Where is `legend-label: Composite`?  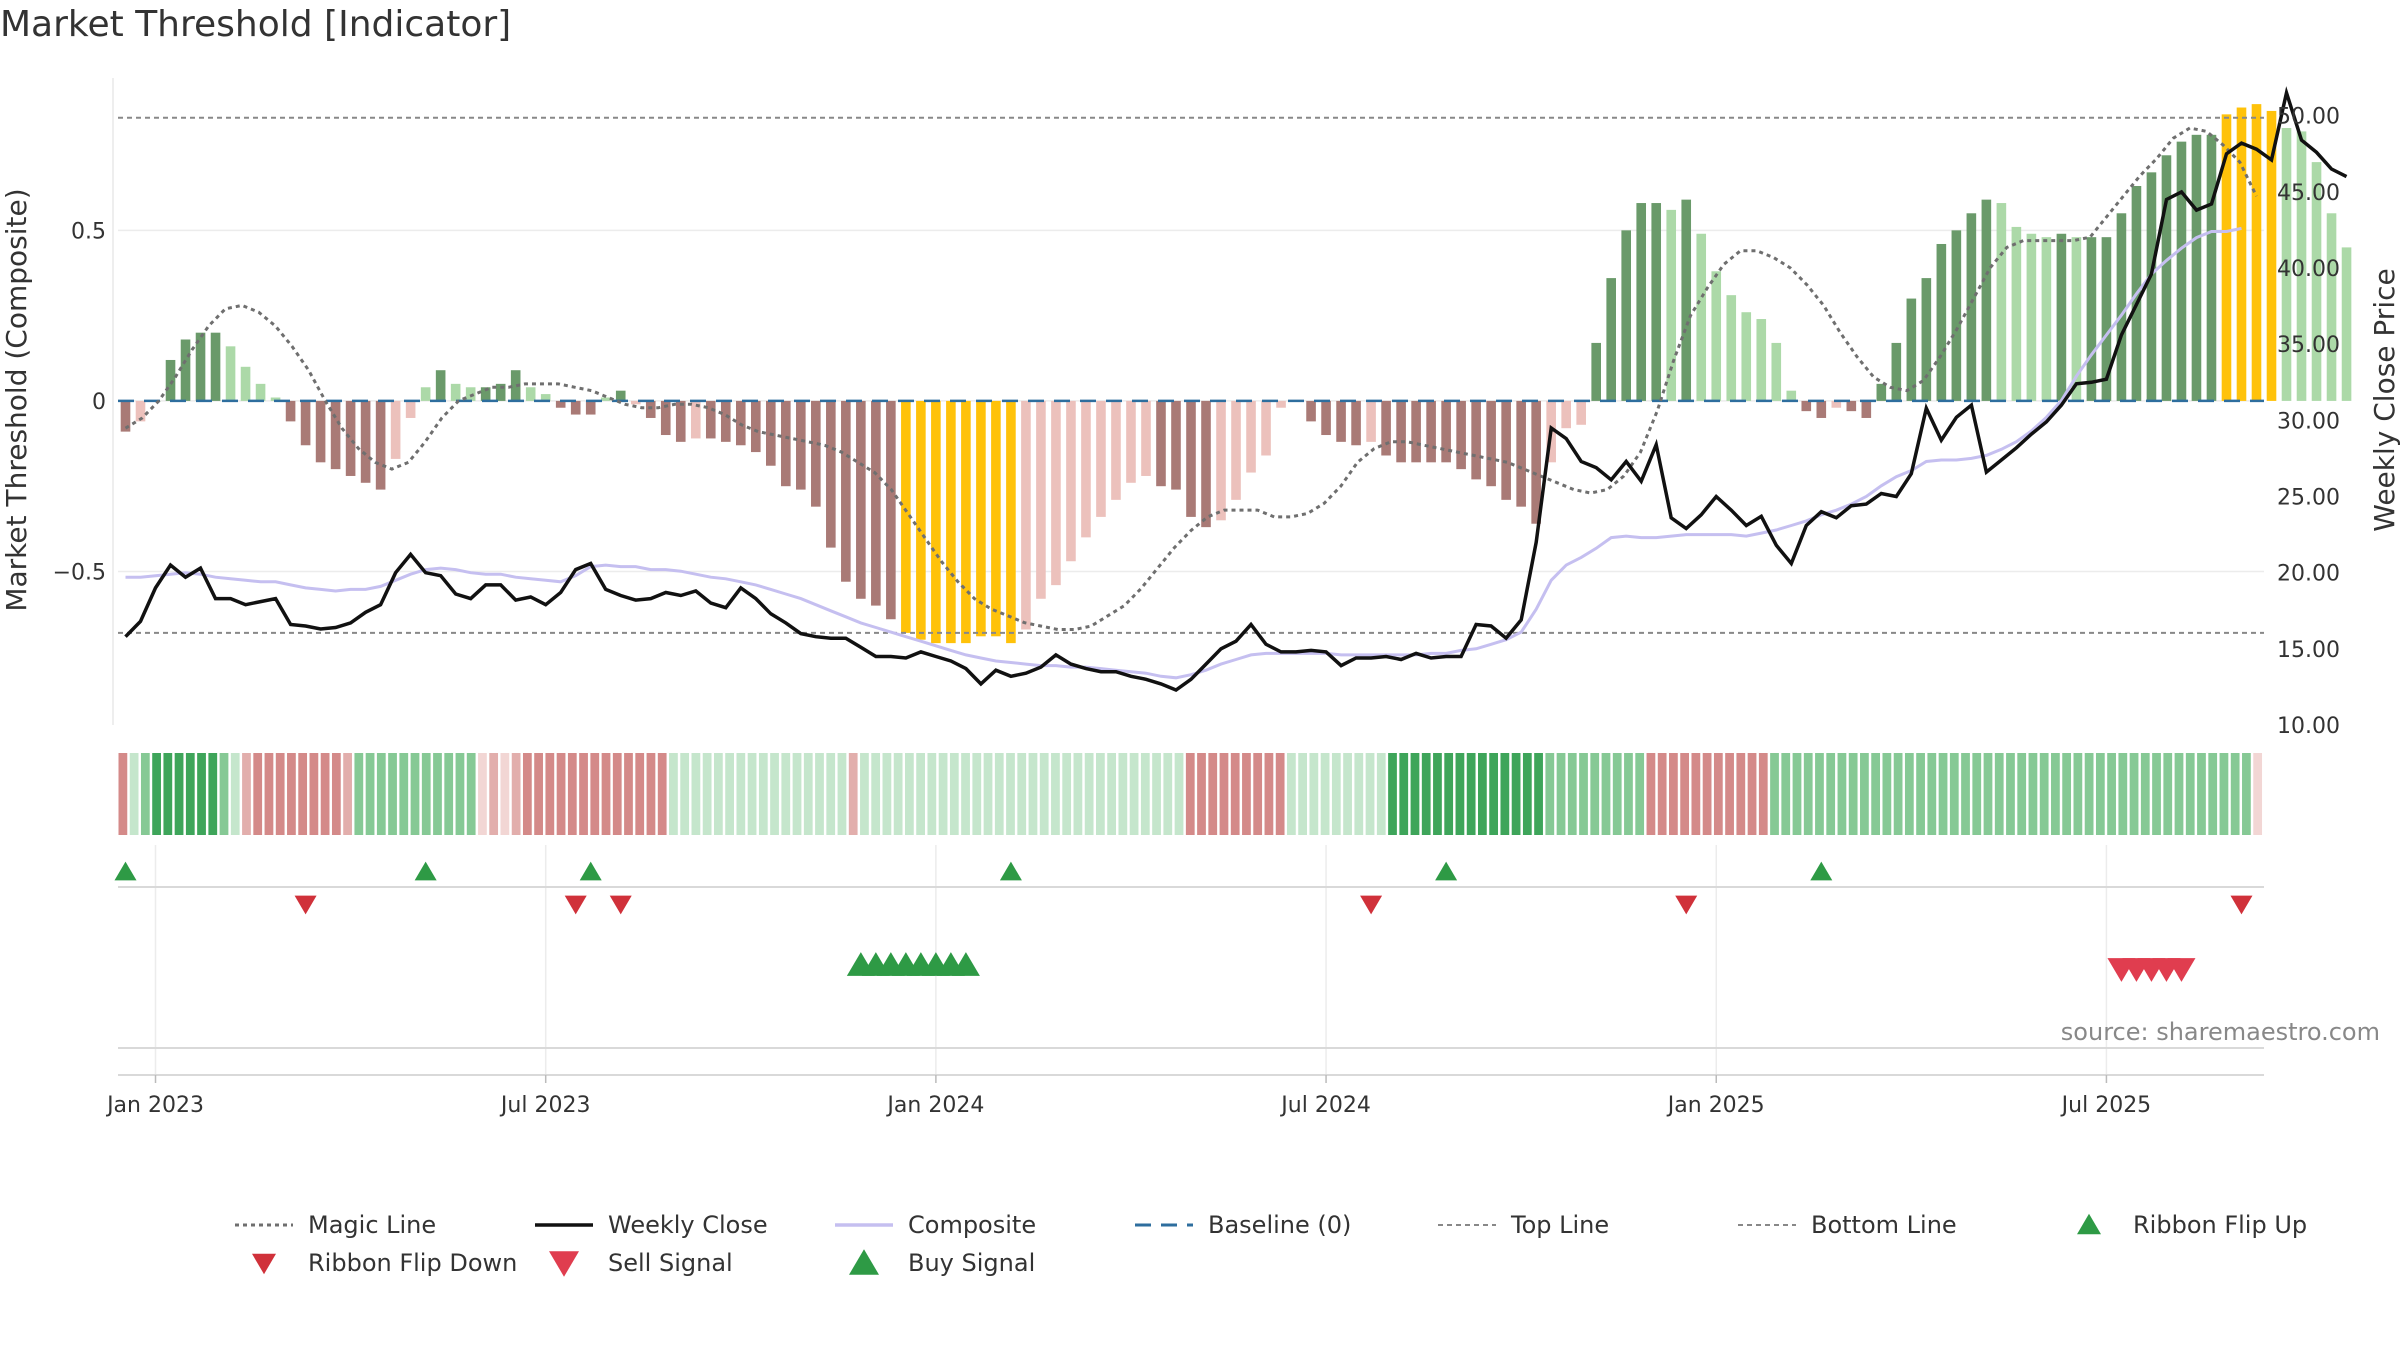
legend-label: Composite is located at coordinates (972, 1225).